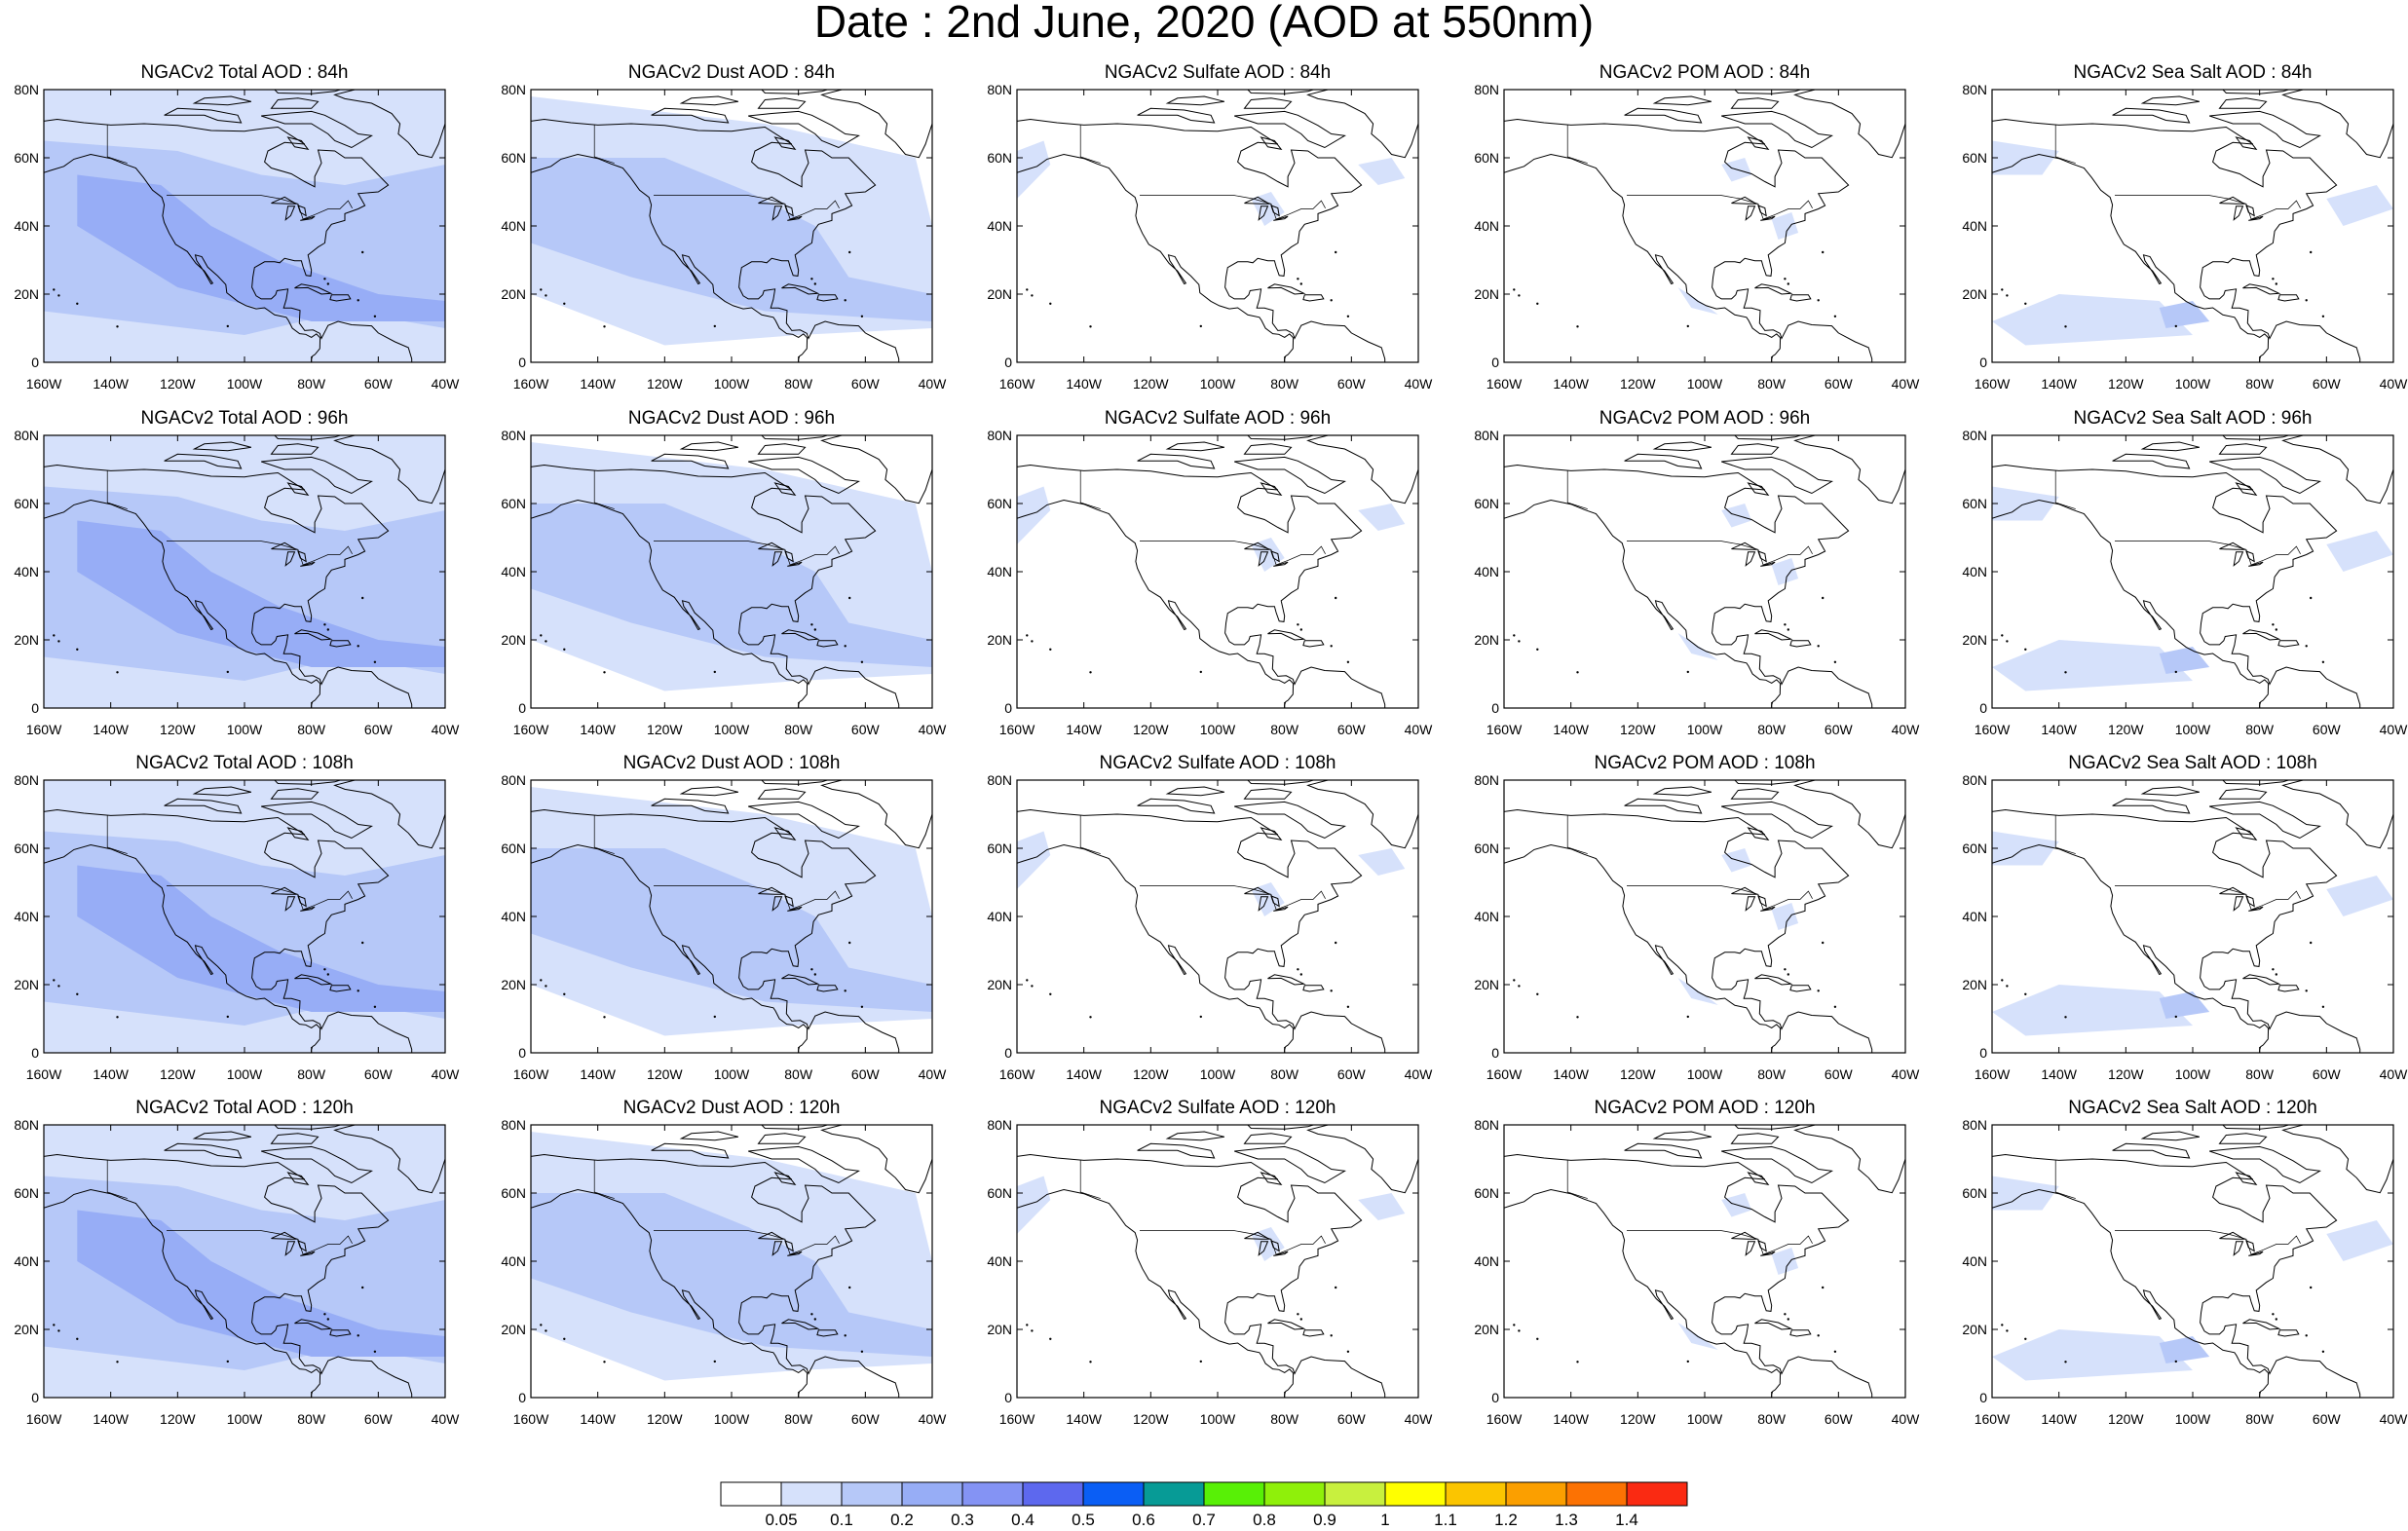  I want to click on map-plot: 160W 140W 120W 100W 80W 60W 40W 0 20N 40N 60N 80N, so click(1210, 1272).